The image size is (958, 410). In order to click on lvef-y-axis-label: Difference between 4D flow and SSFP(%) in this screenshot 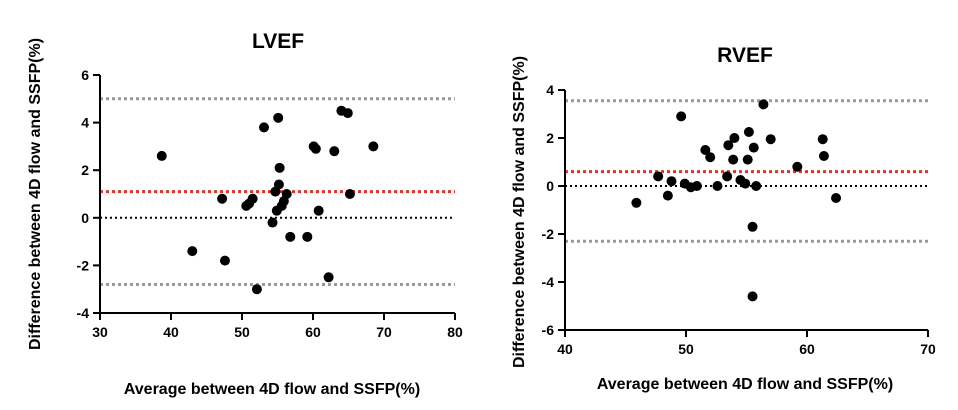, I will do `click(35, 194)`.